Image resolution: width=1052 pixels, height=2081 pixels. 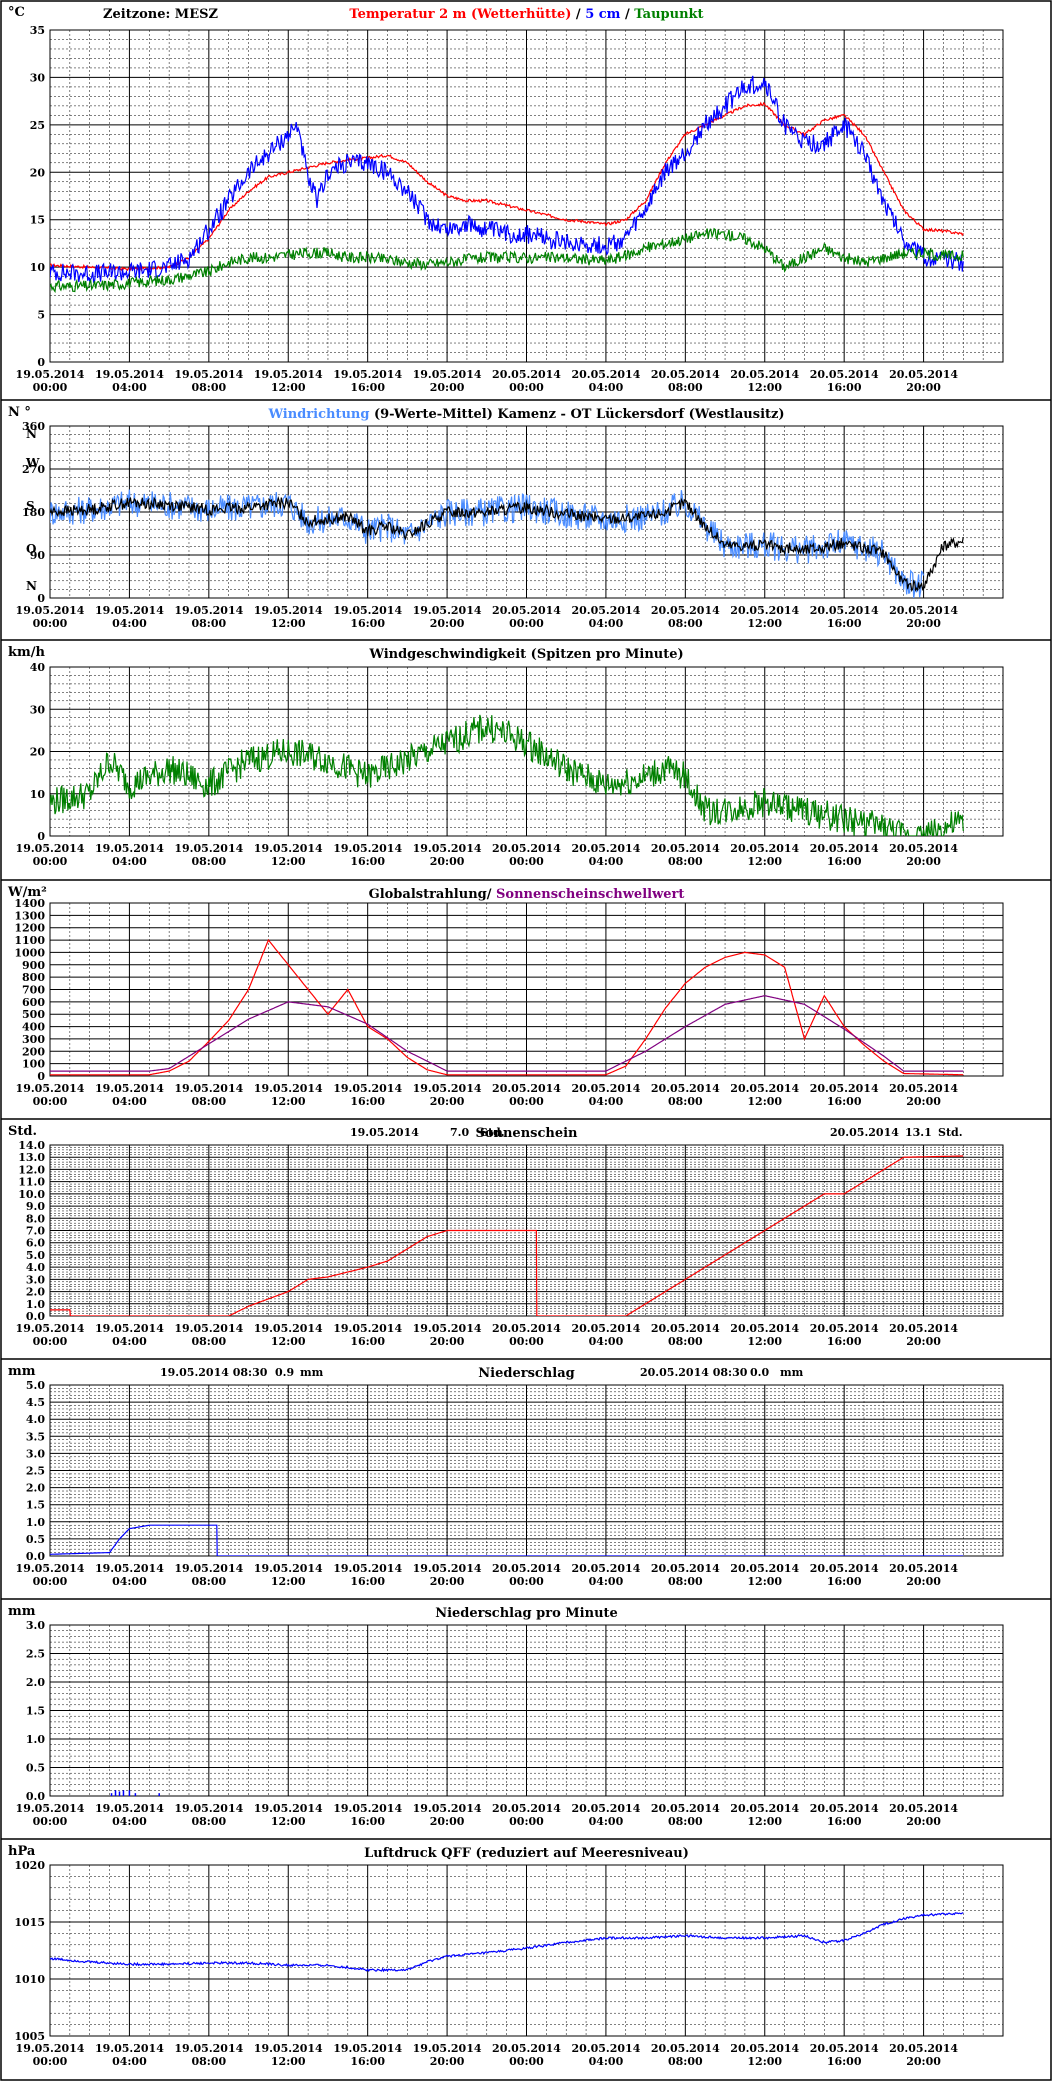 I want to click on y-tick-label: 5, so click(x=41, y=315).